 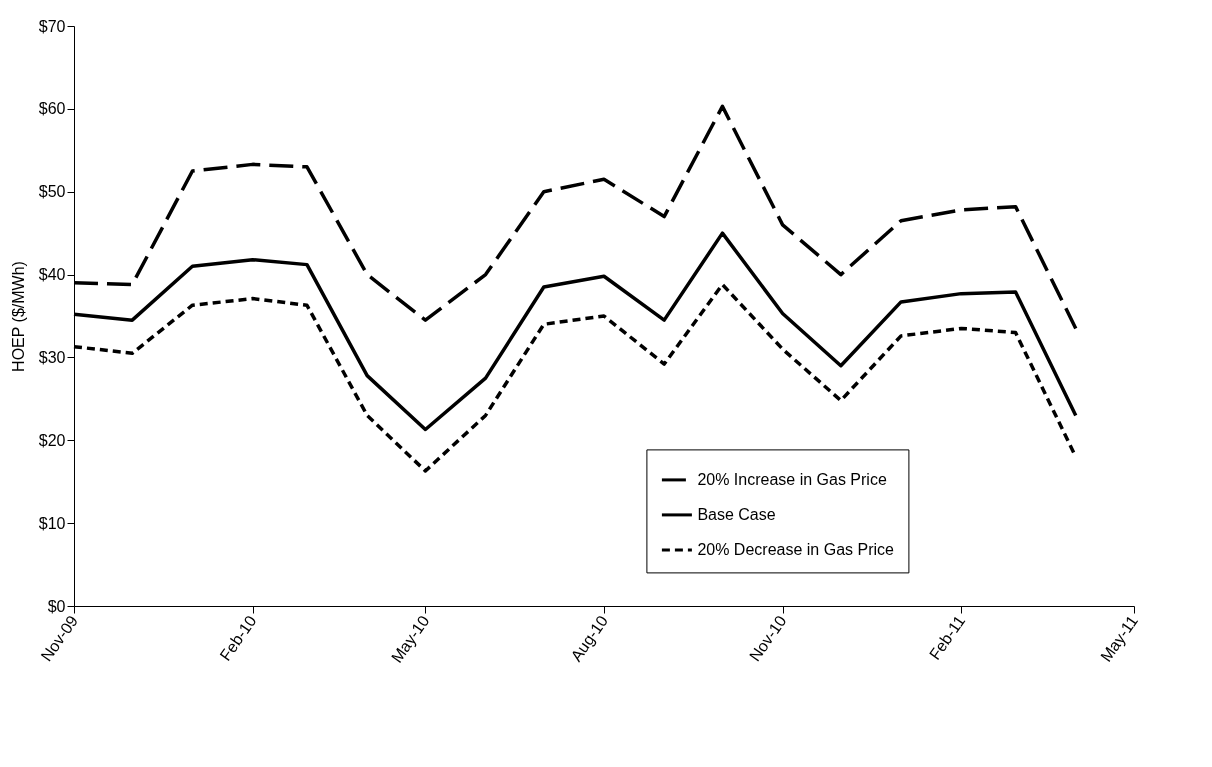 What do you see at coordinates (52, 192) in the screenshot?
I see `y-tick-label: $50` at bounding box center [52, 192].